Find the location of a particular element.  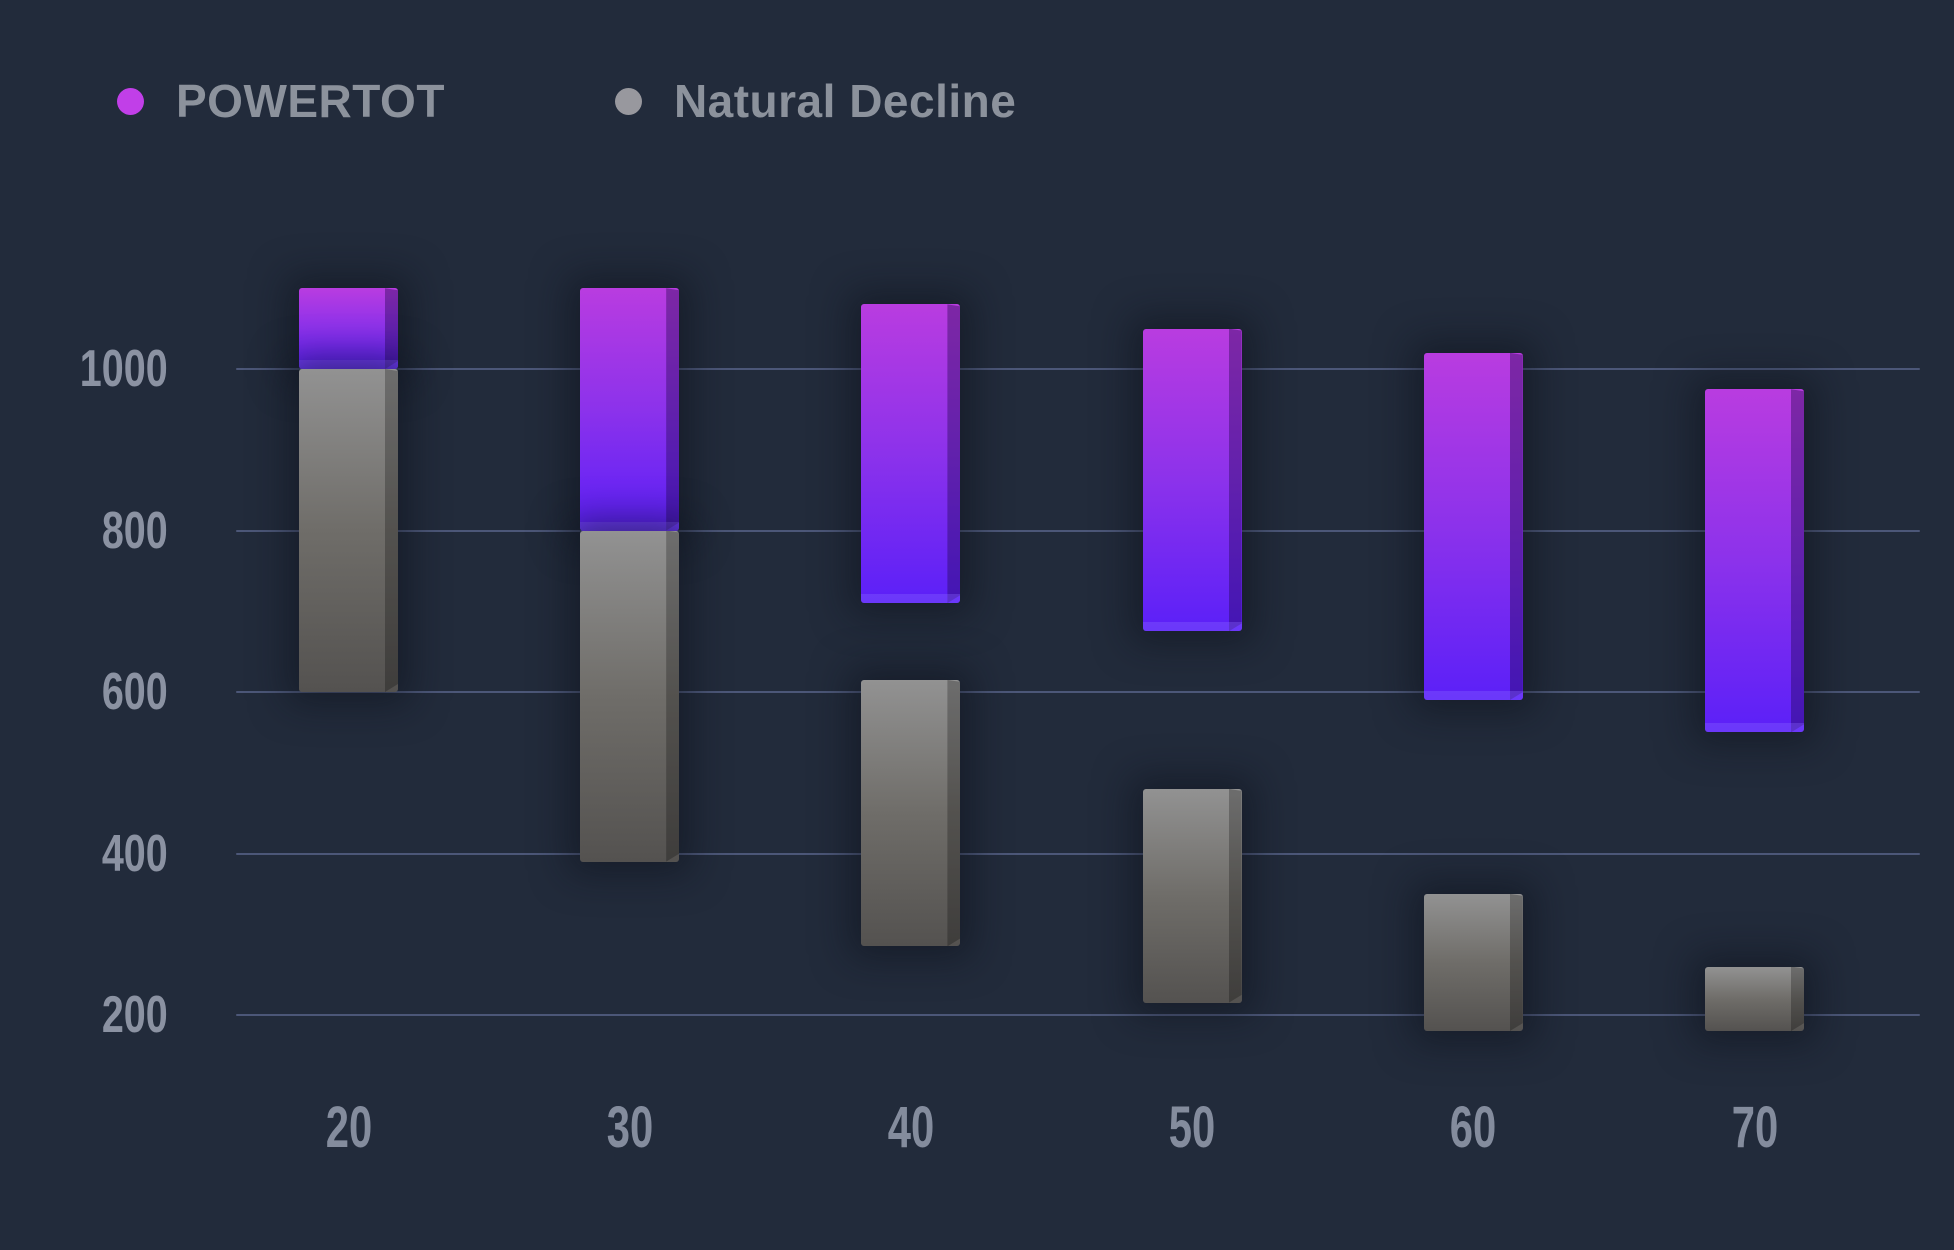

x-tick-label-60: 60 is located at coordinates (1473, 1128).